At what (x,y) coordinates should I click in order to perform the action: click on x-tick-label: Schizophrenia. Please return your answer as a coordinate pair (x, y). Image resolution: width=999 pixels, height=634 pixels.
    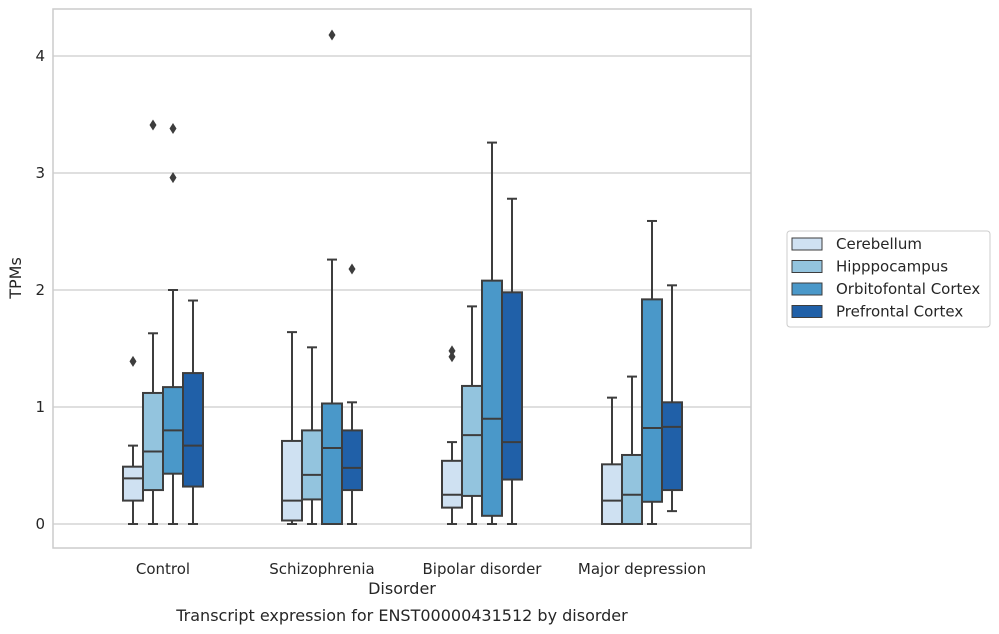
    Looking at the image, I should click on (321, 569).